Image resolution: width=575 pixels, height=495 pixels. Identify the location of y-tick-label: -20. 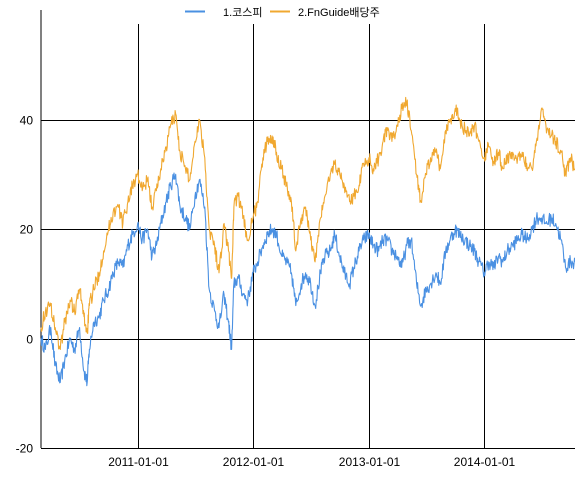
(25, 449).